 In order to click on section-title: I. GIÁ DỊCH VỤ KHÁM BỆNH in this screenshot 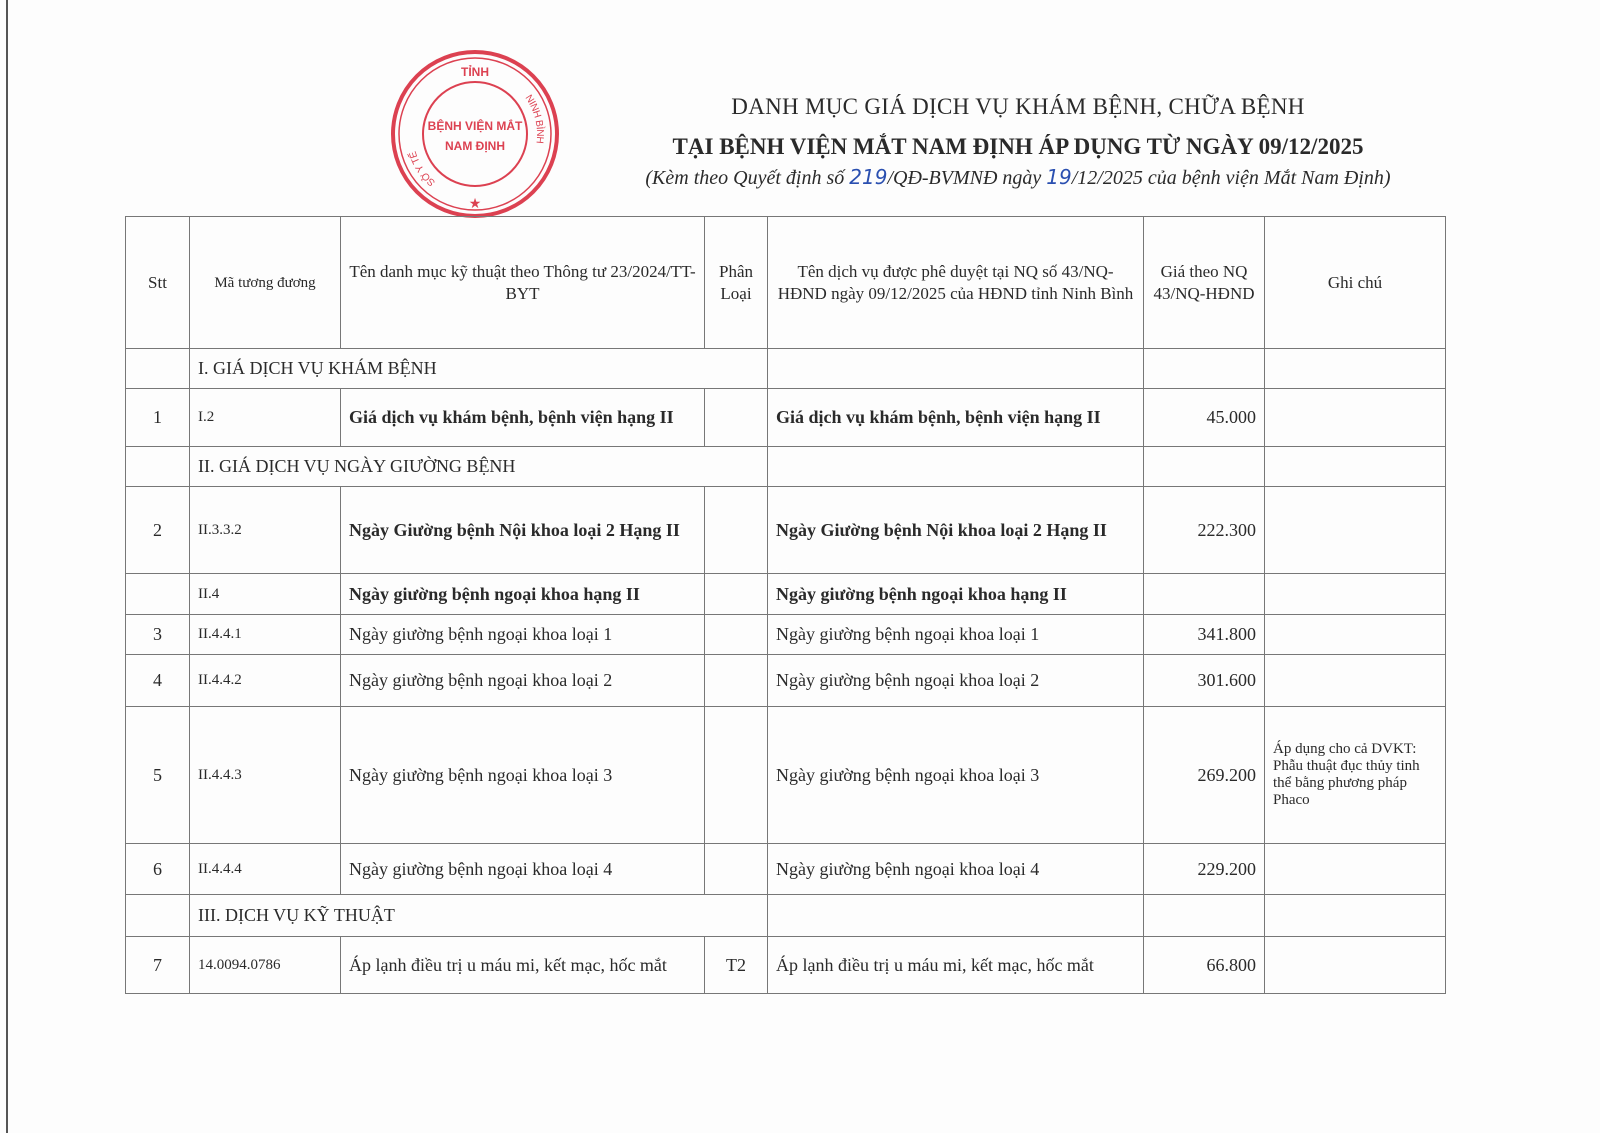, I will do `click(478, 368)`.